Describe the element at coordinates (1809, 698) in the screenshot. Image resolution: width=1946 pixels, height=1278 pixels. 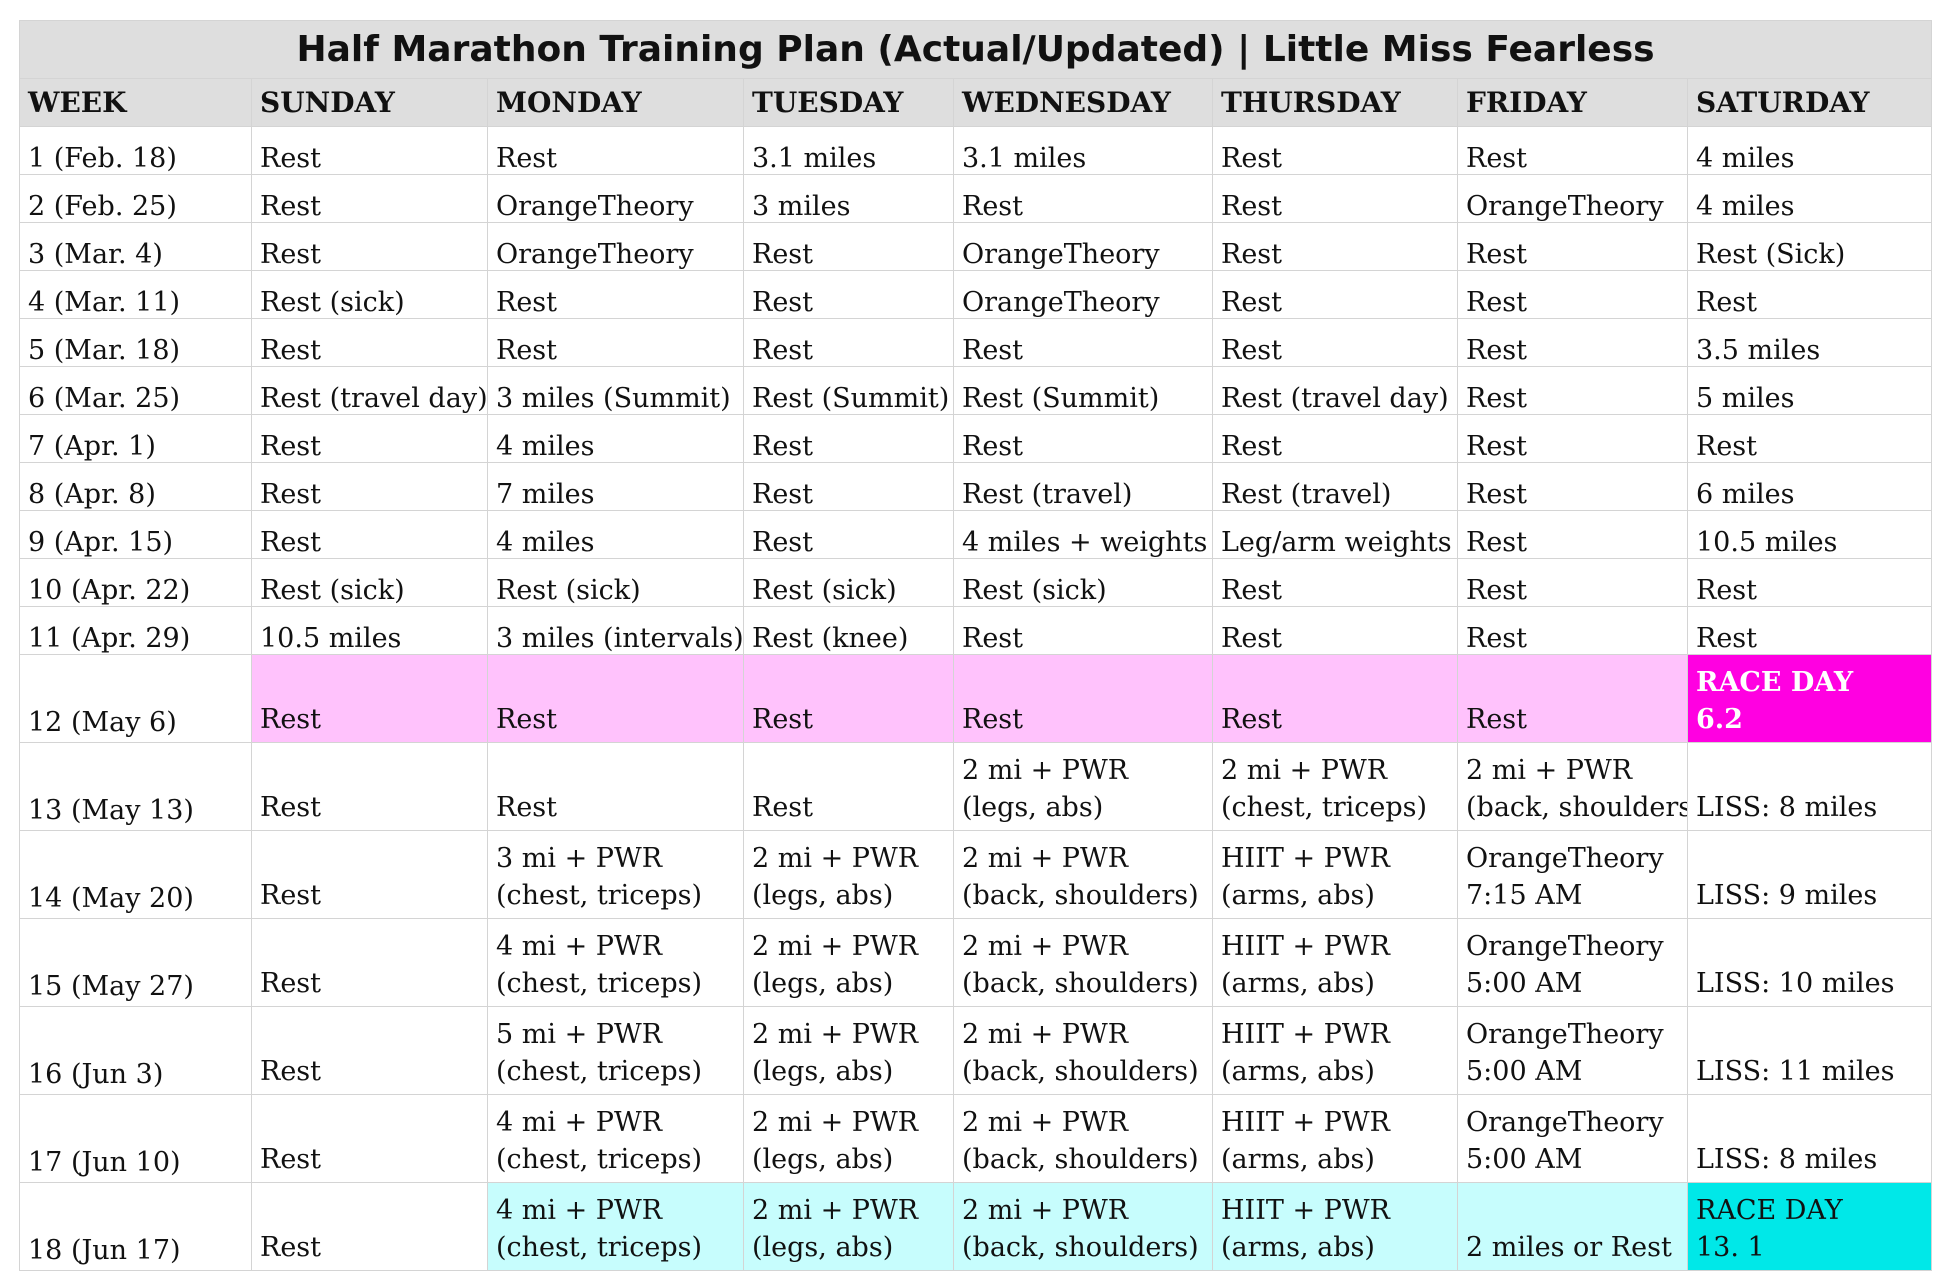
I see `day-cell-saturday: RACE DAY 6.2` at that location.